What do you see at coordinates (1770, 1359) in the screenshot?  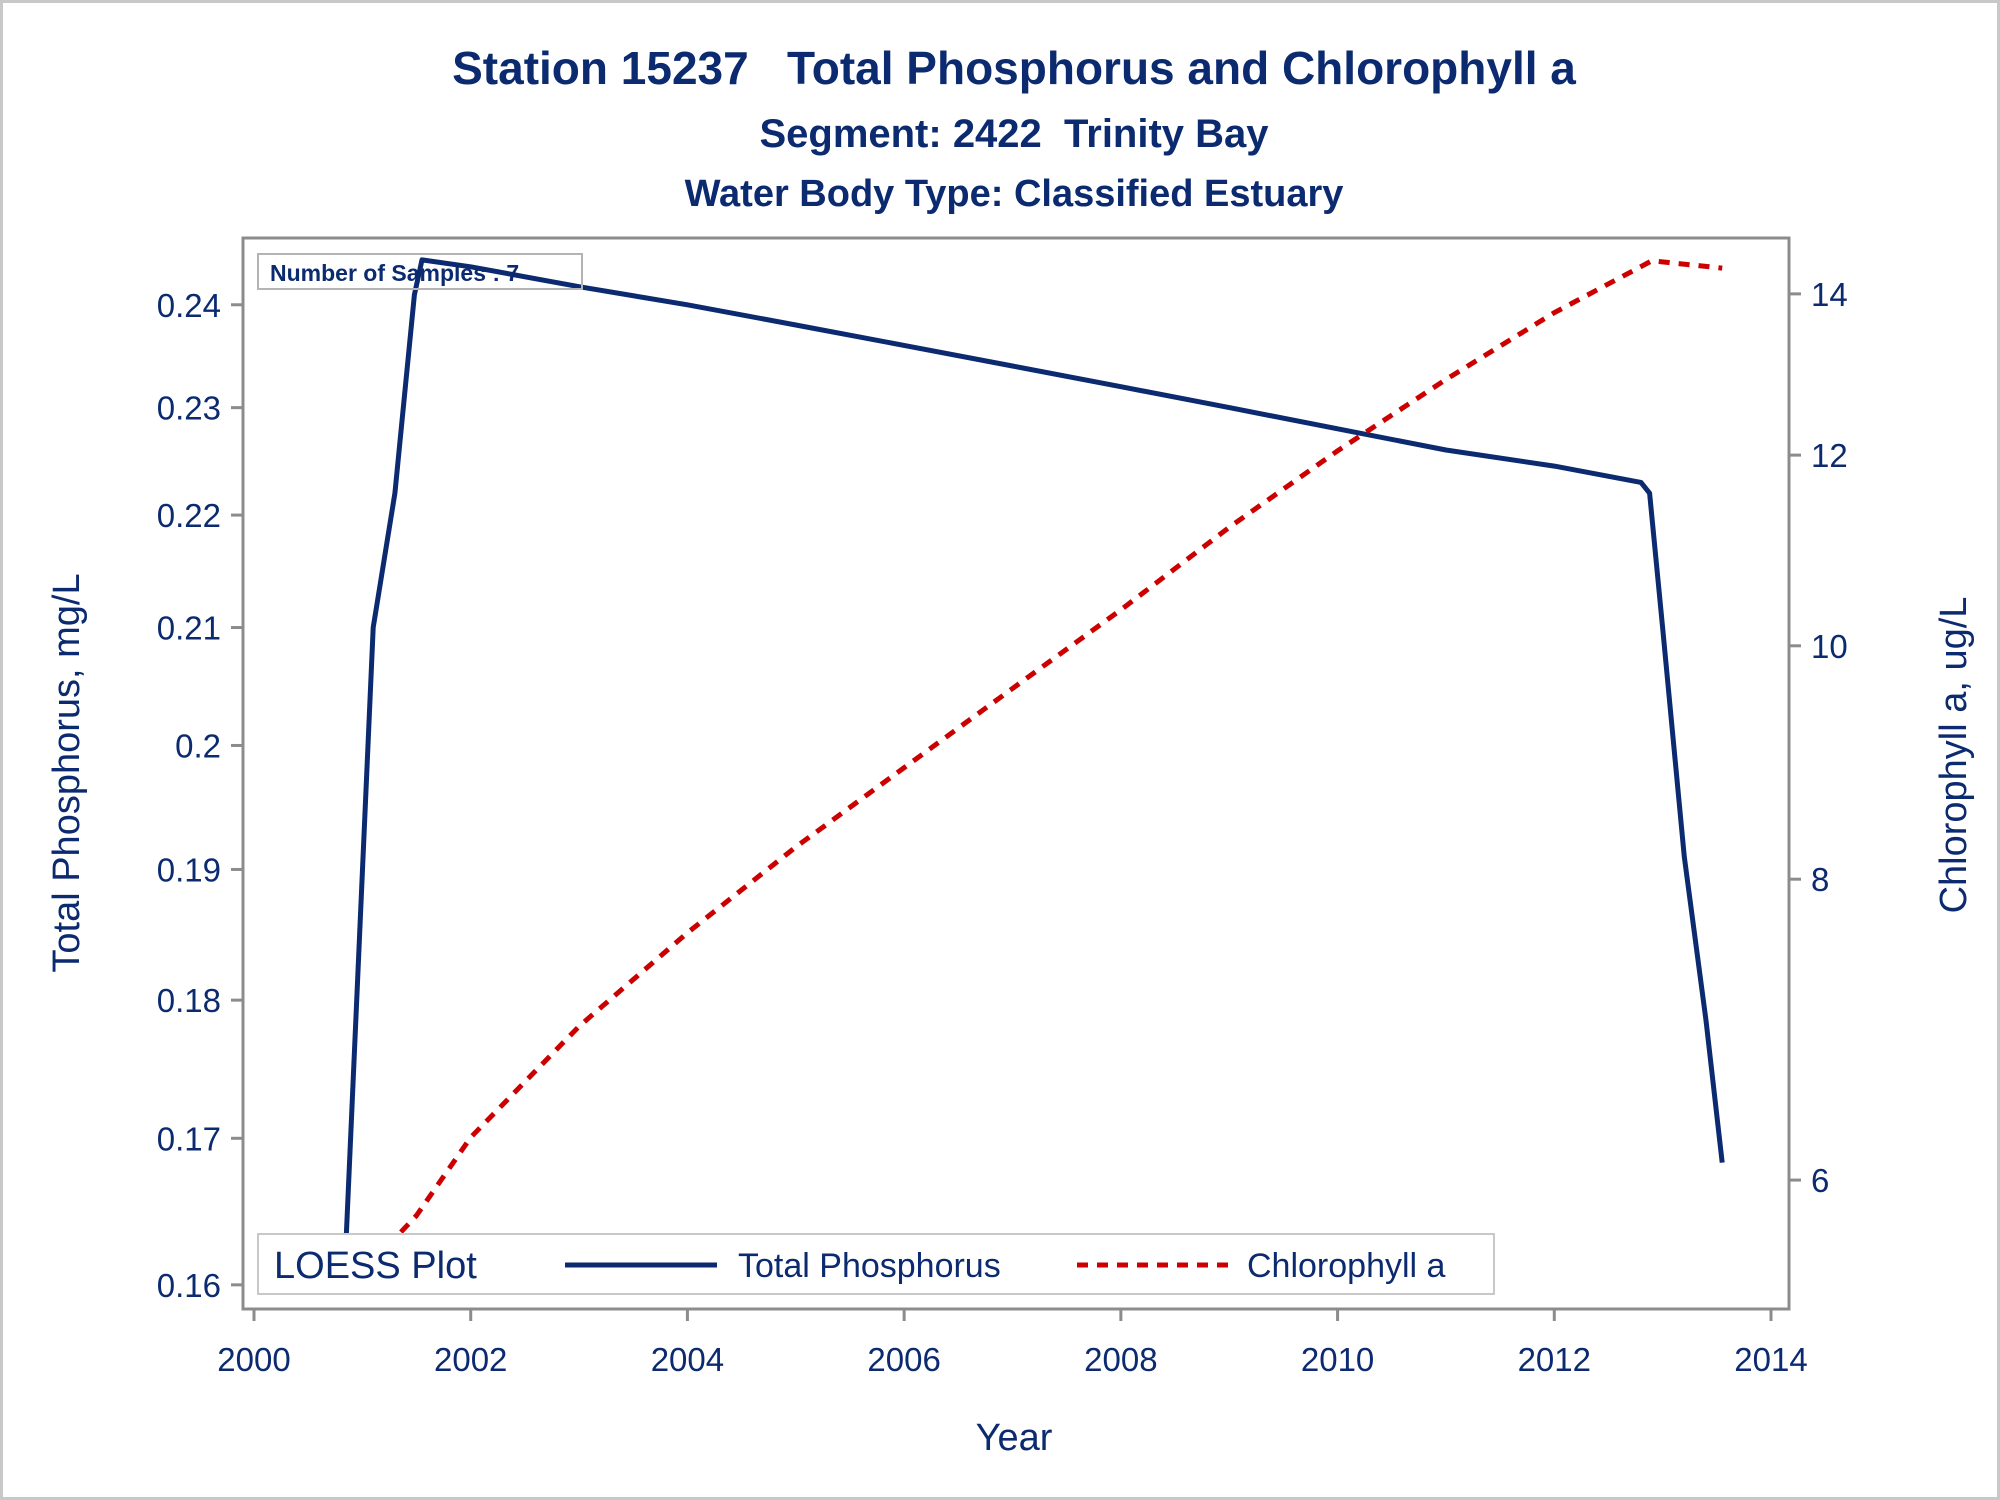 I see `x-tick-label: 2014` at bounding box center [1770, 1359].